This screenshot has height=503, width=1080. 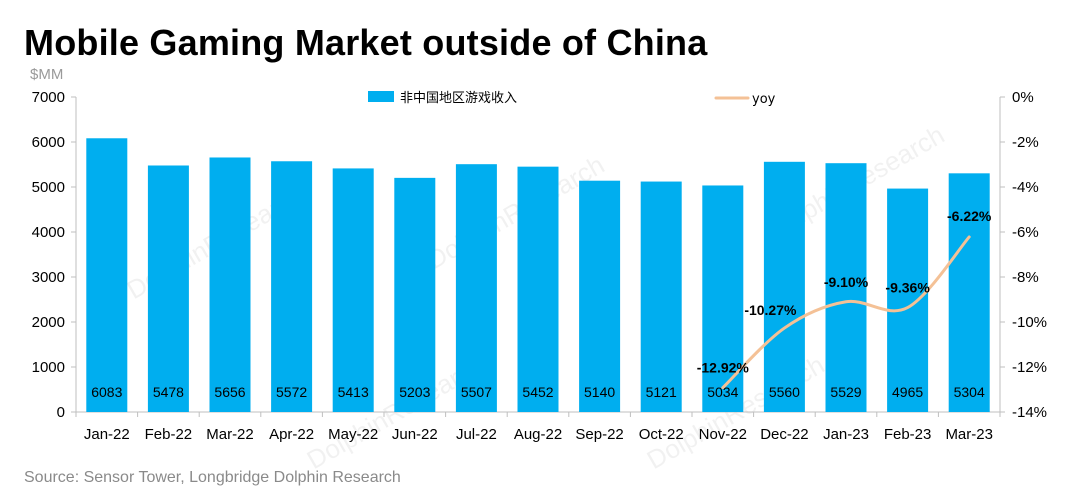 What do you see at coordinates (366, 42) in the screenshot?
I see `chart-title: Mobile Gaming Market outside of China` at bounding box center [366, 42].